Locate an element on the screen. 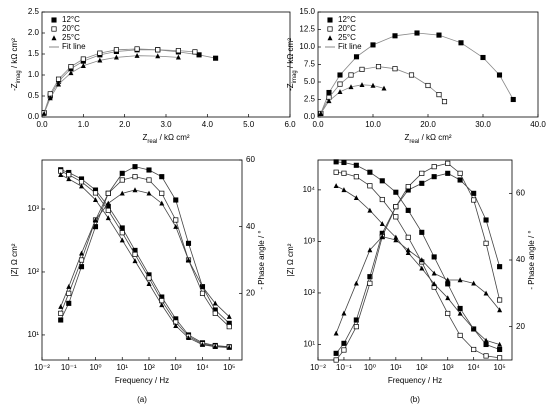  x-tick-label: 10² is located at coordinates (422, 367).